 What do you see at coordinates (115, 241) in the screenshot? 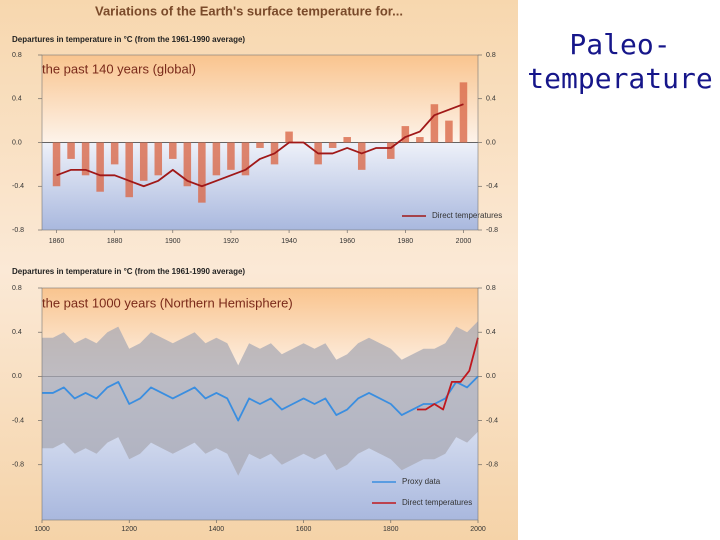
I see `x-tick-label: 1880` at bounding box center [115, 241].